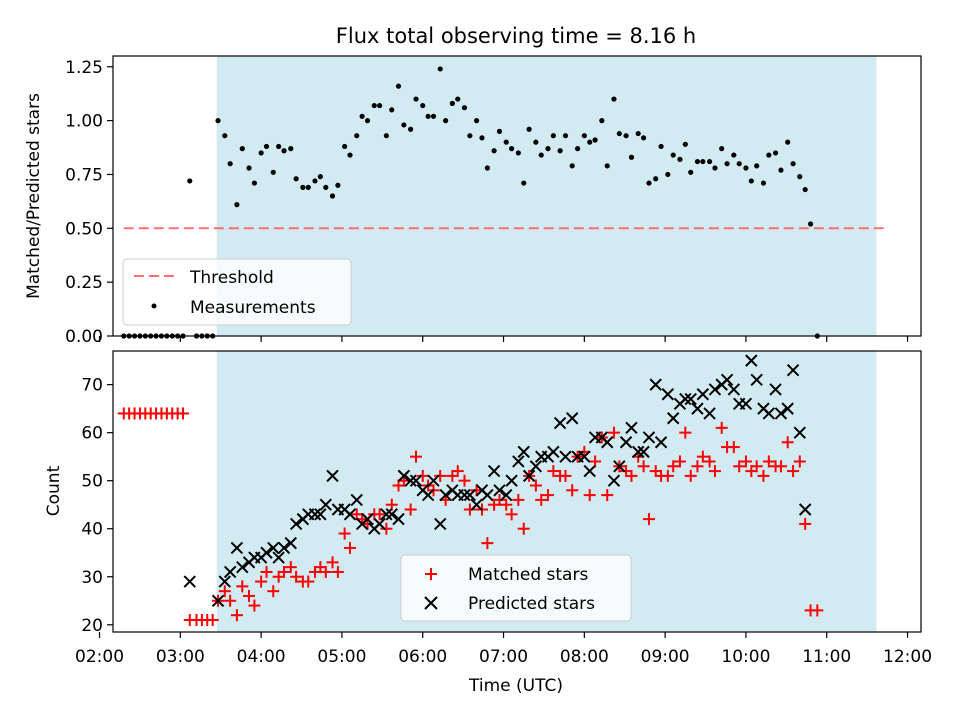 Image resolution: width=960 pixels, height=720 pixels. What do you see at coordinates (516, 36) in the screenshot?
I see `chart-title: Flux total observing time = 8.16 h` at bounding box center [516, 36].